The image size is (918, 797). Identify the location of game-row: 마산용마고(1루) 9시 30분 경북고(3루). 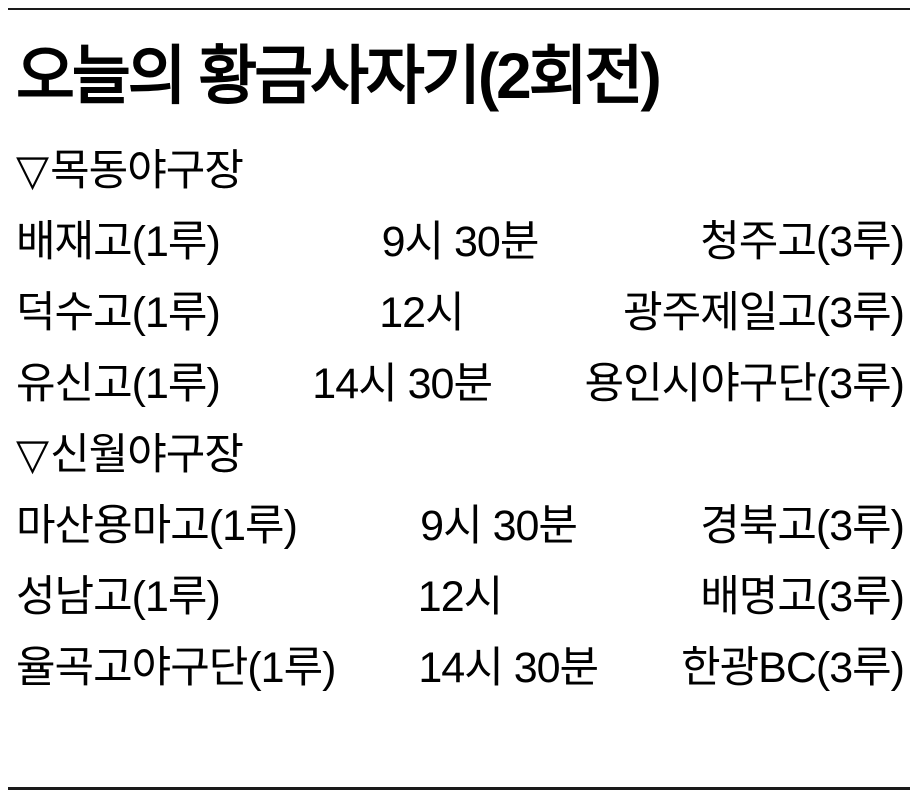
(460, 526).